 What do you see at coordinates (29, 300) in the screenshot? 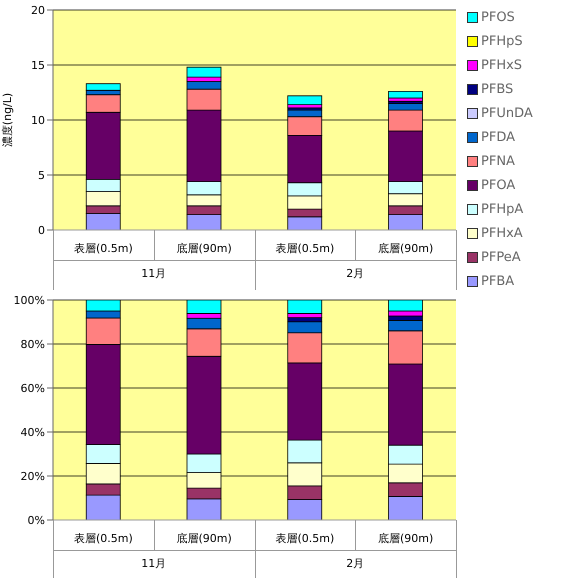
I see `y-tick-label: 100%` at bounding box center [29, 300].